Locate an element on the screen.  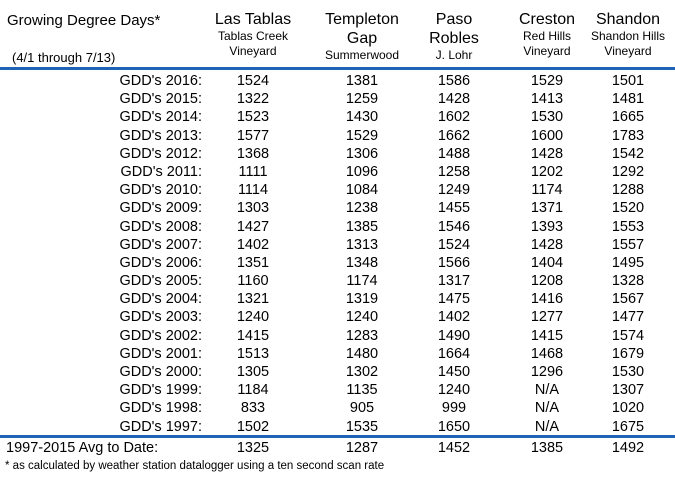
column-header-line1: Shandon is located at coordinates (628, 19).